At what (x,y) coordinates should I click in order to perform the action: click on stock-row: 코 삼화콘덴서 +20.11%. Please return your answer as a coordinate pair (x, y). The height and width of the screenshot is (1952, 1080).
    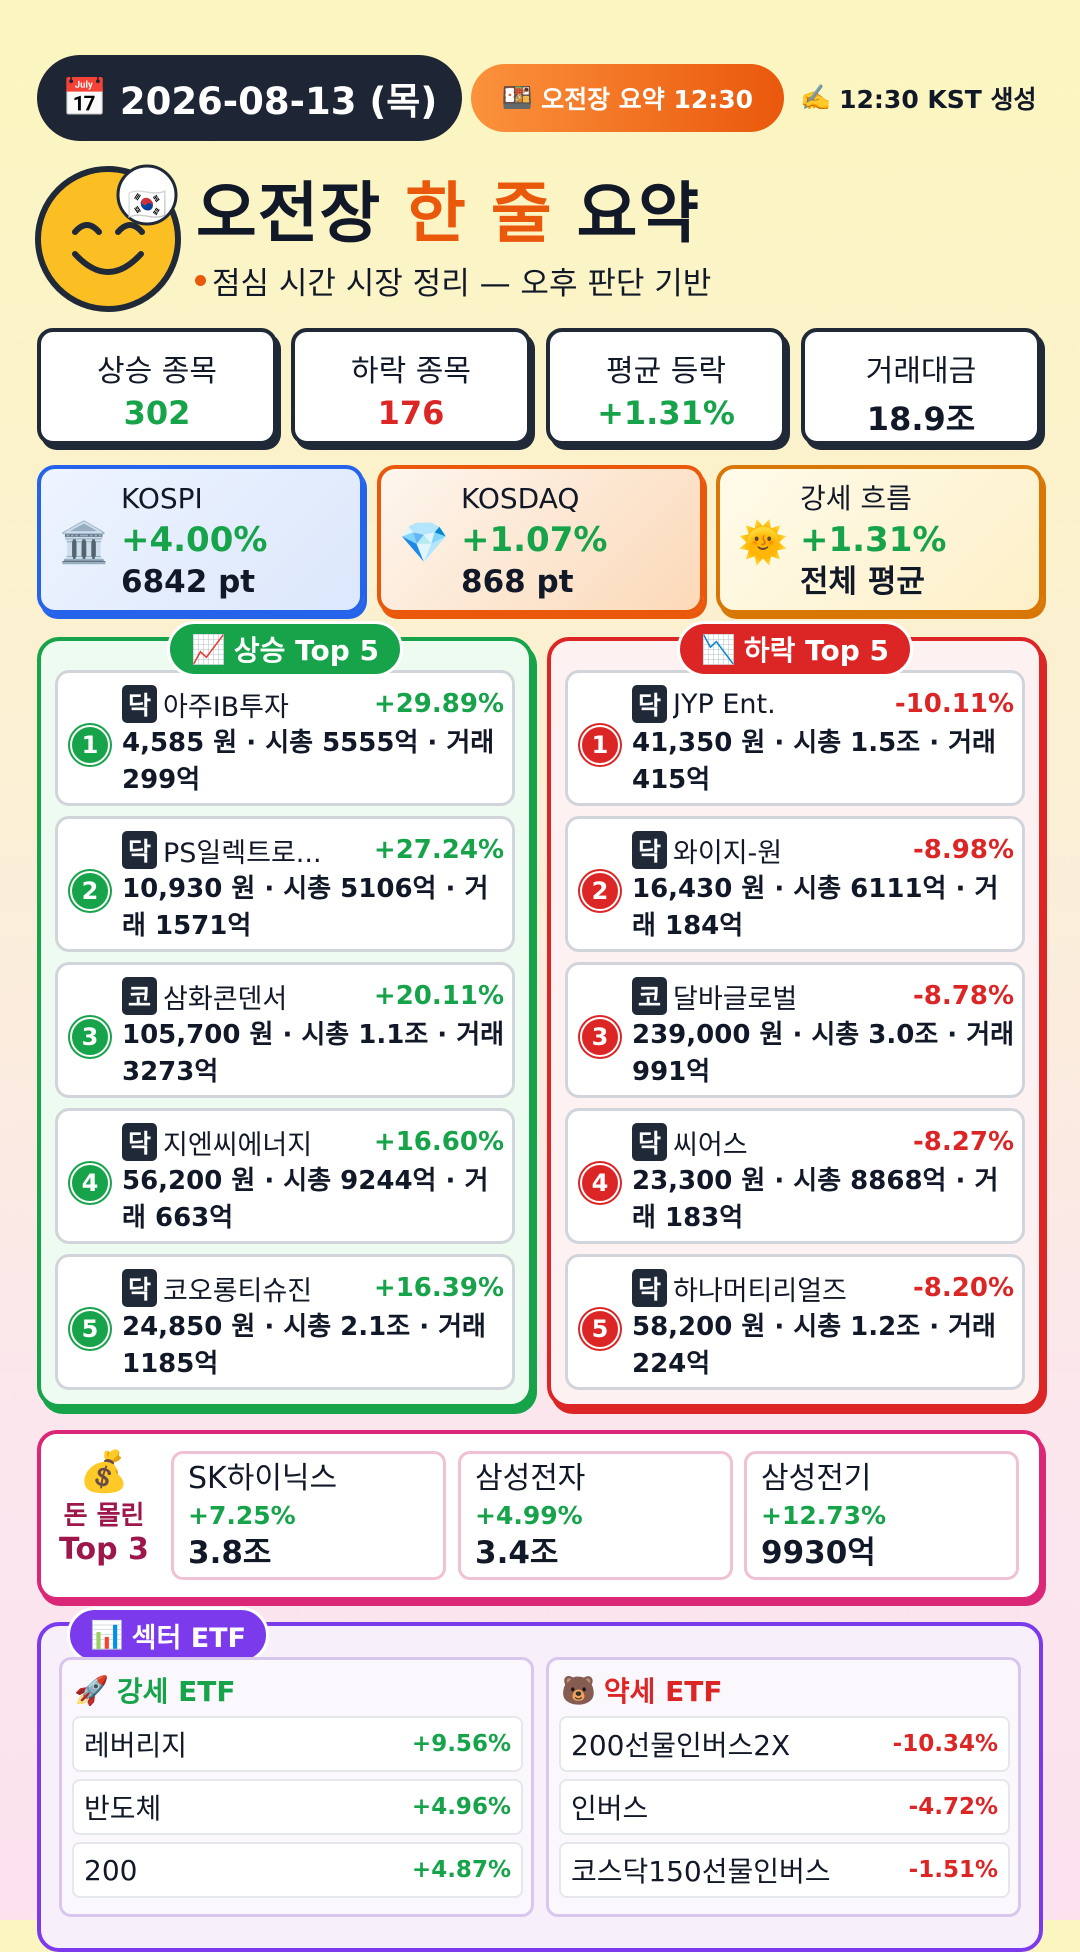
    Looking at the image, I should click on (313, 996).